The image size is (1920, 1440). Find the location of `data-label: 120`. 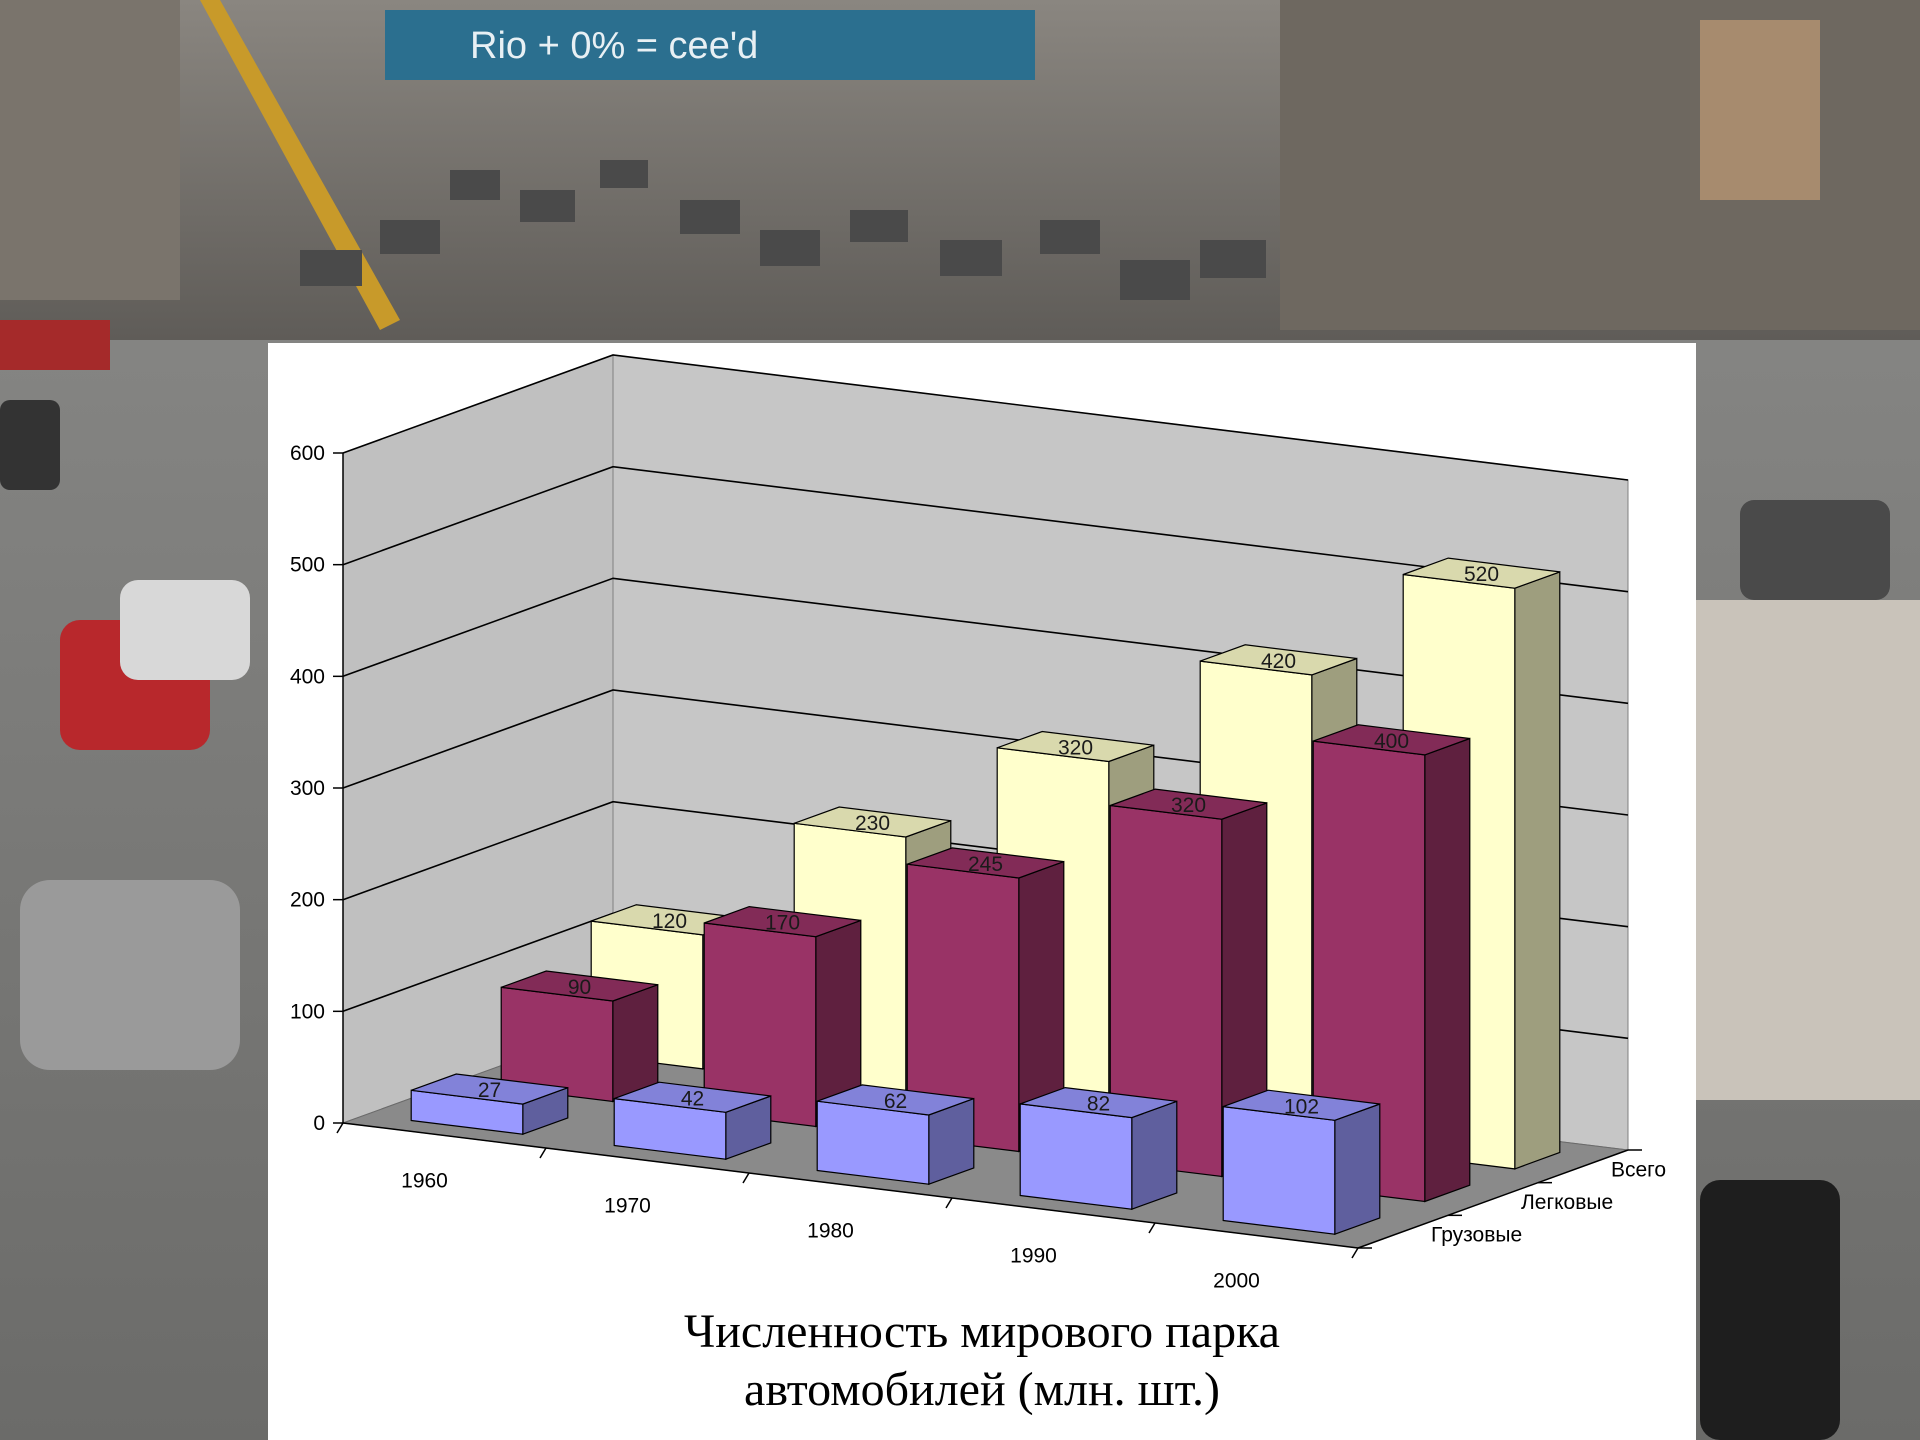

data-label: 120 is located at coordinates (669, 921).